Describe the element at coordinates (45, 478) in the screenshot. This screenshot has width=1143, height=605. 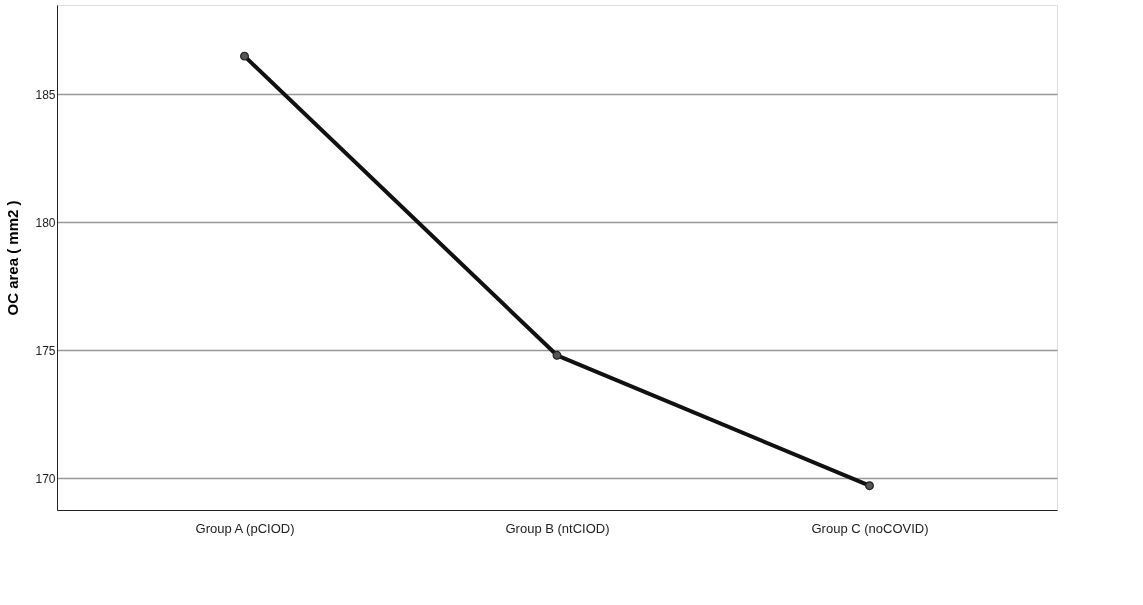
I see `y-tick-label: 170` at that location.